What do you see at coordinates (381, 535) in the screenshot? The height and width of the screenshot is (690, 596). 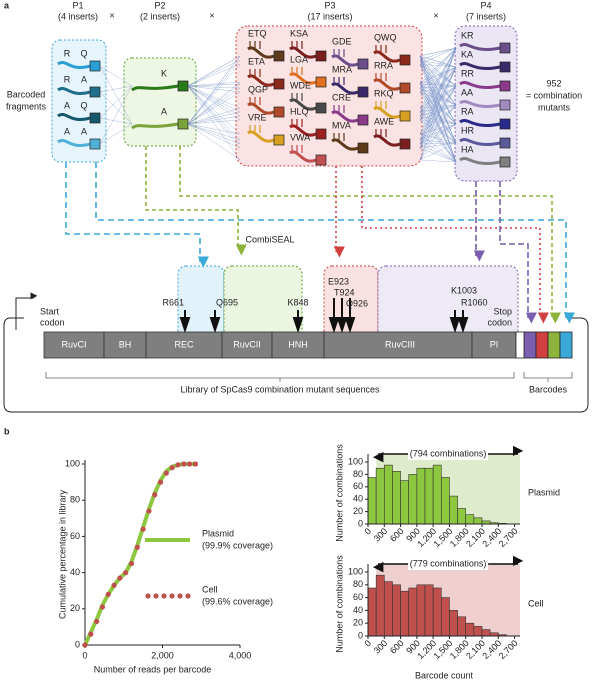 I see `x-tick-label: 300` at bounding box center [381, 535].